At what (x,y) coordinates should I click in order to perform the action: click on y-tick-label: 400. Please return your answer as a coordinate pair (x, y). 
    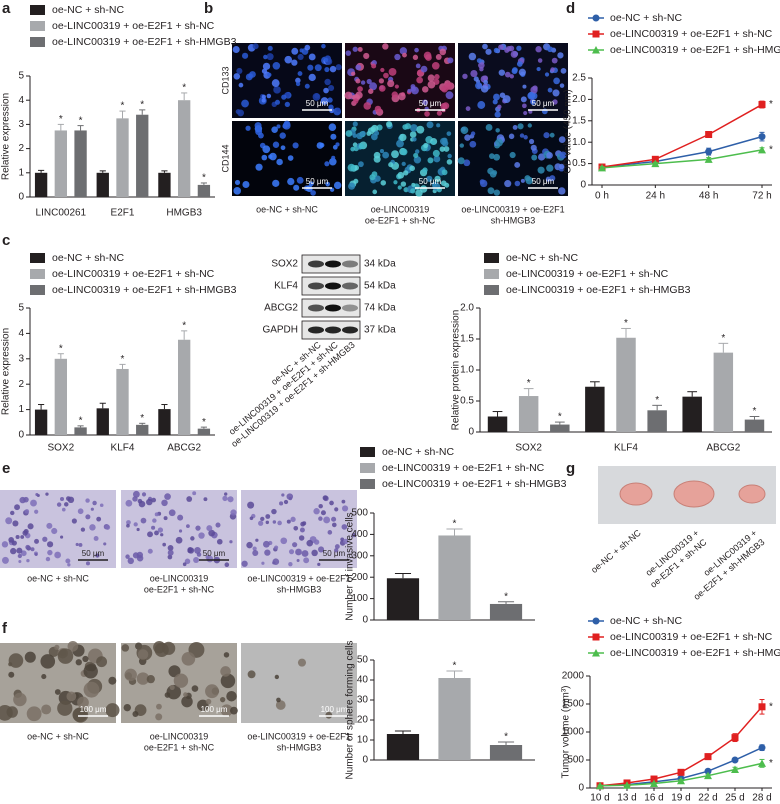
    Looking at the image, I should click on (359, 534).